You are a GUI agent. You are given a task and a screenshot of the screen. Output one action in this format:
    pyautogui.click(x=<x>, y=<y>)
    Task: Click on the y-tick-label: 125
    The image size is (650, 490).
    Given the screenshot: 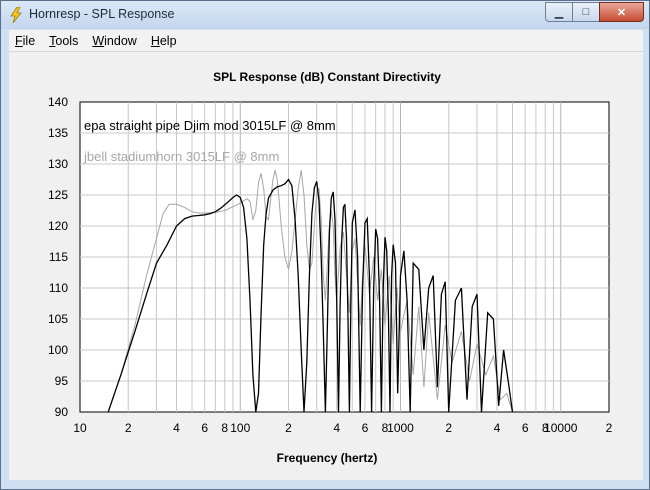 What is the action you would take?
    pyautogui.click(x=58, y=195)
    